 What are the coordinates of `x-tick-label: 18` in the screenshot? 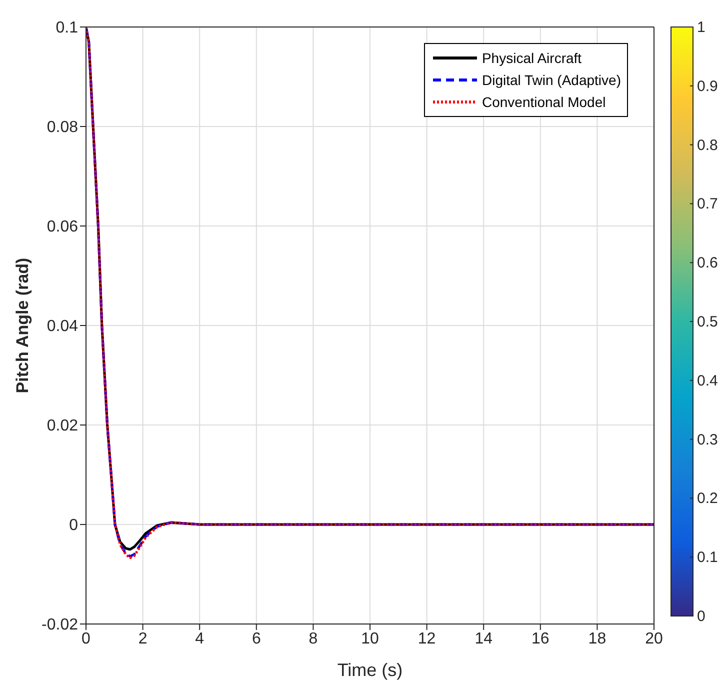 It's located at (597, 639).